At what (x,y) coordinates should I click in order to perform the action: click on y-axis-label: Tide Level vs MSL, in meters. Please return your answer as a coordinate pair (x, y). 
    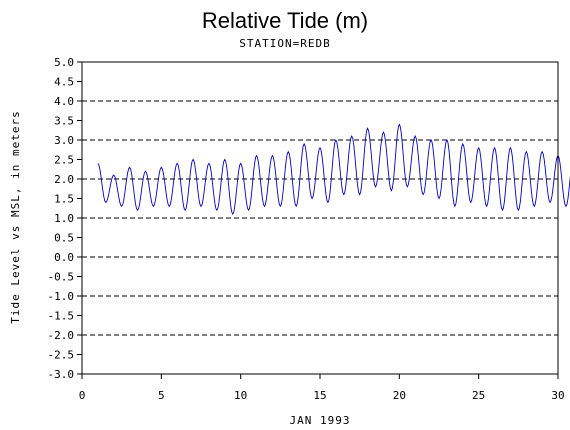
    Looking at the image, I should click on (15, 216).